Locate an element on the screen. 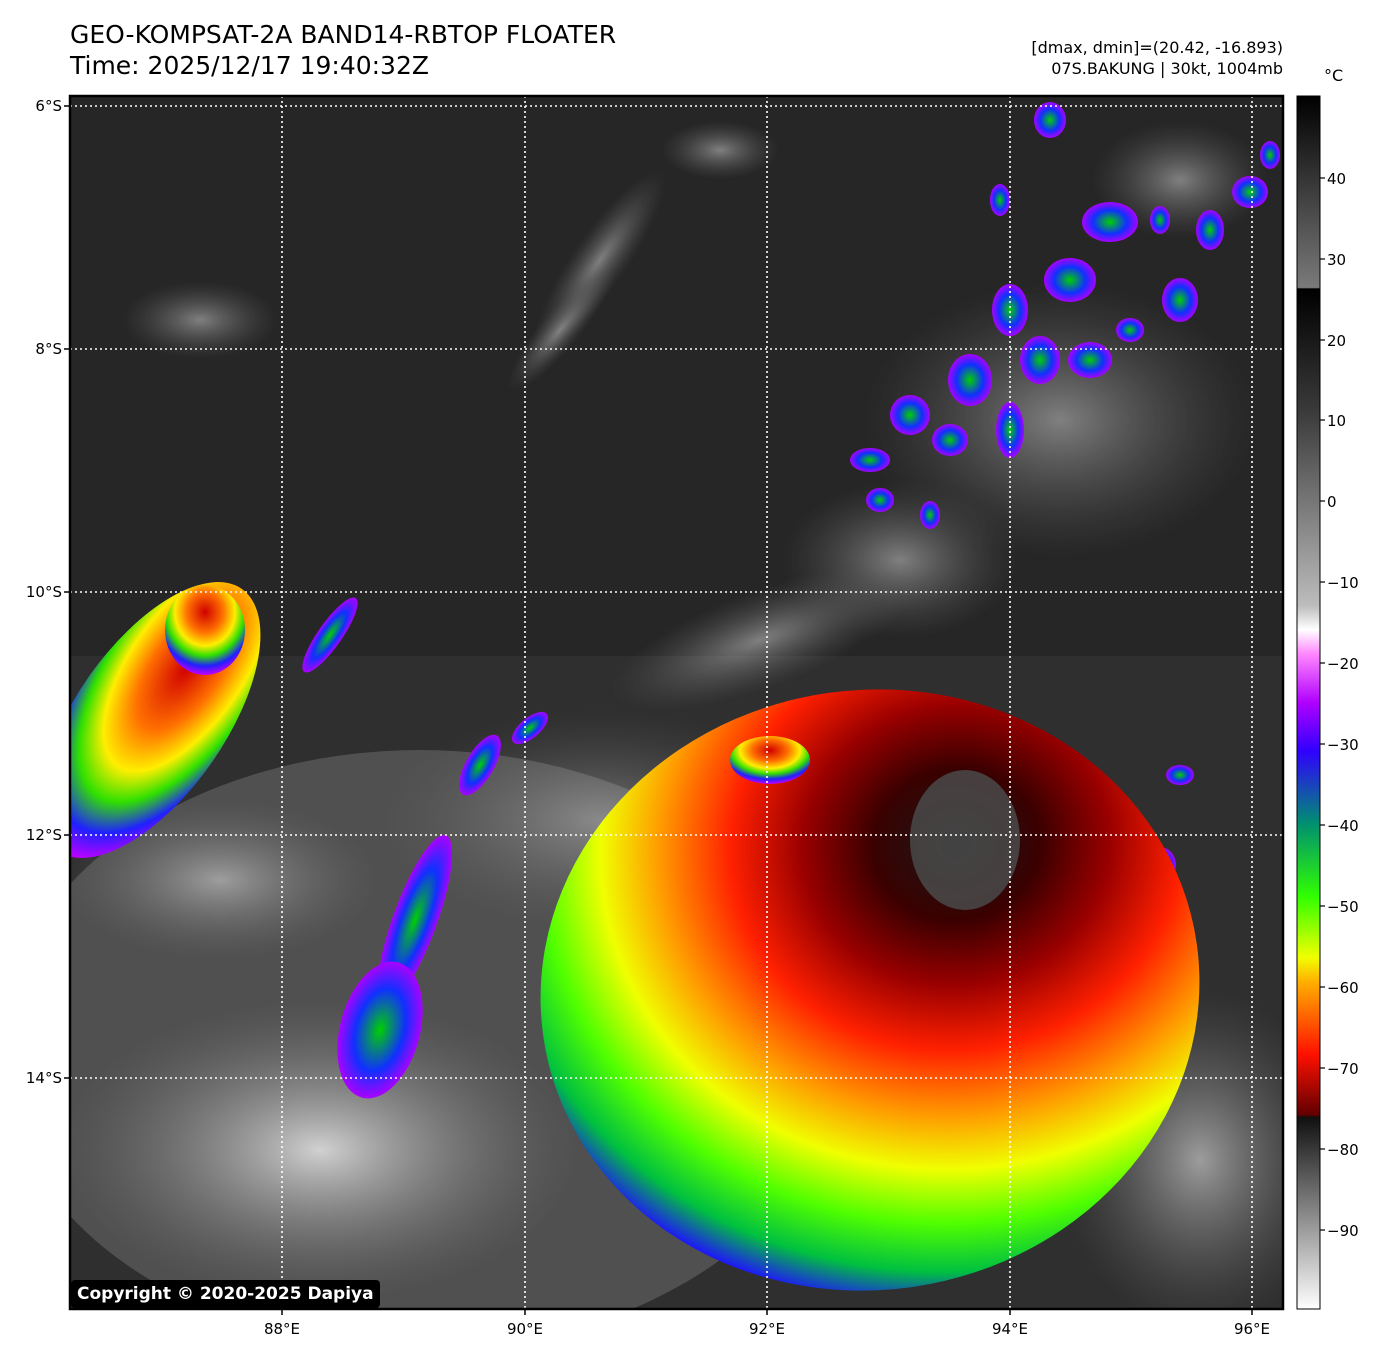  lat-label: 6°S is located at coordinates (48, 106).